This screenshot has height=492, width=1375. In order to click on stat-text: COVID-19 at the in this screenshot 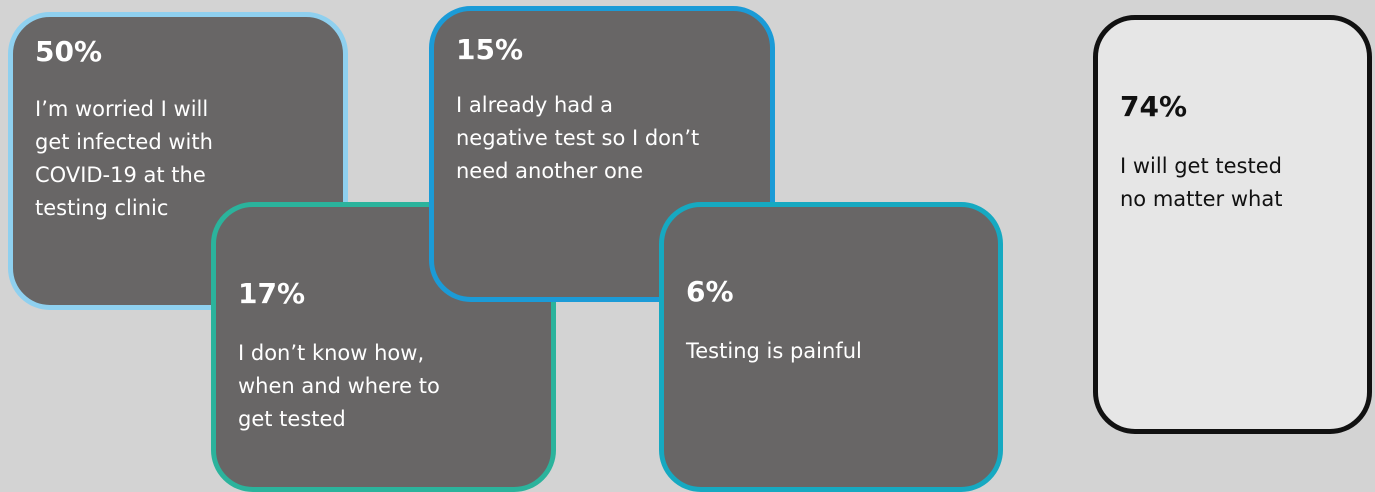, I will do `click(120, 175)`.